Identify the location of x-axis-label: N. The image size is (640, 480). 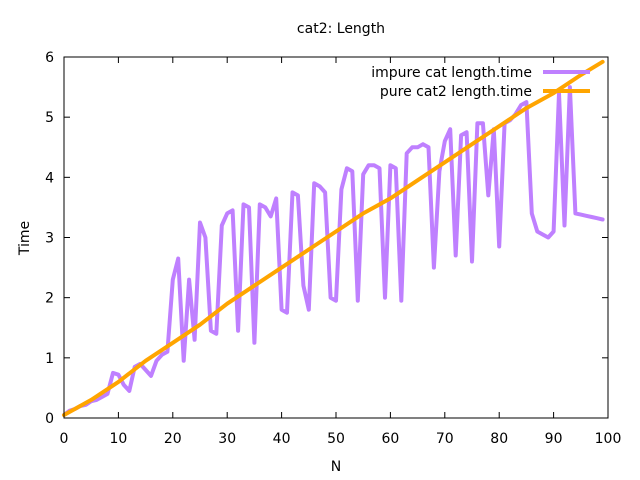
(336, 467).